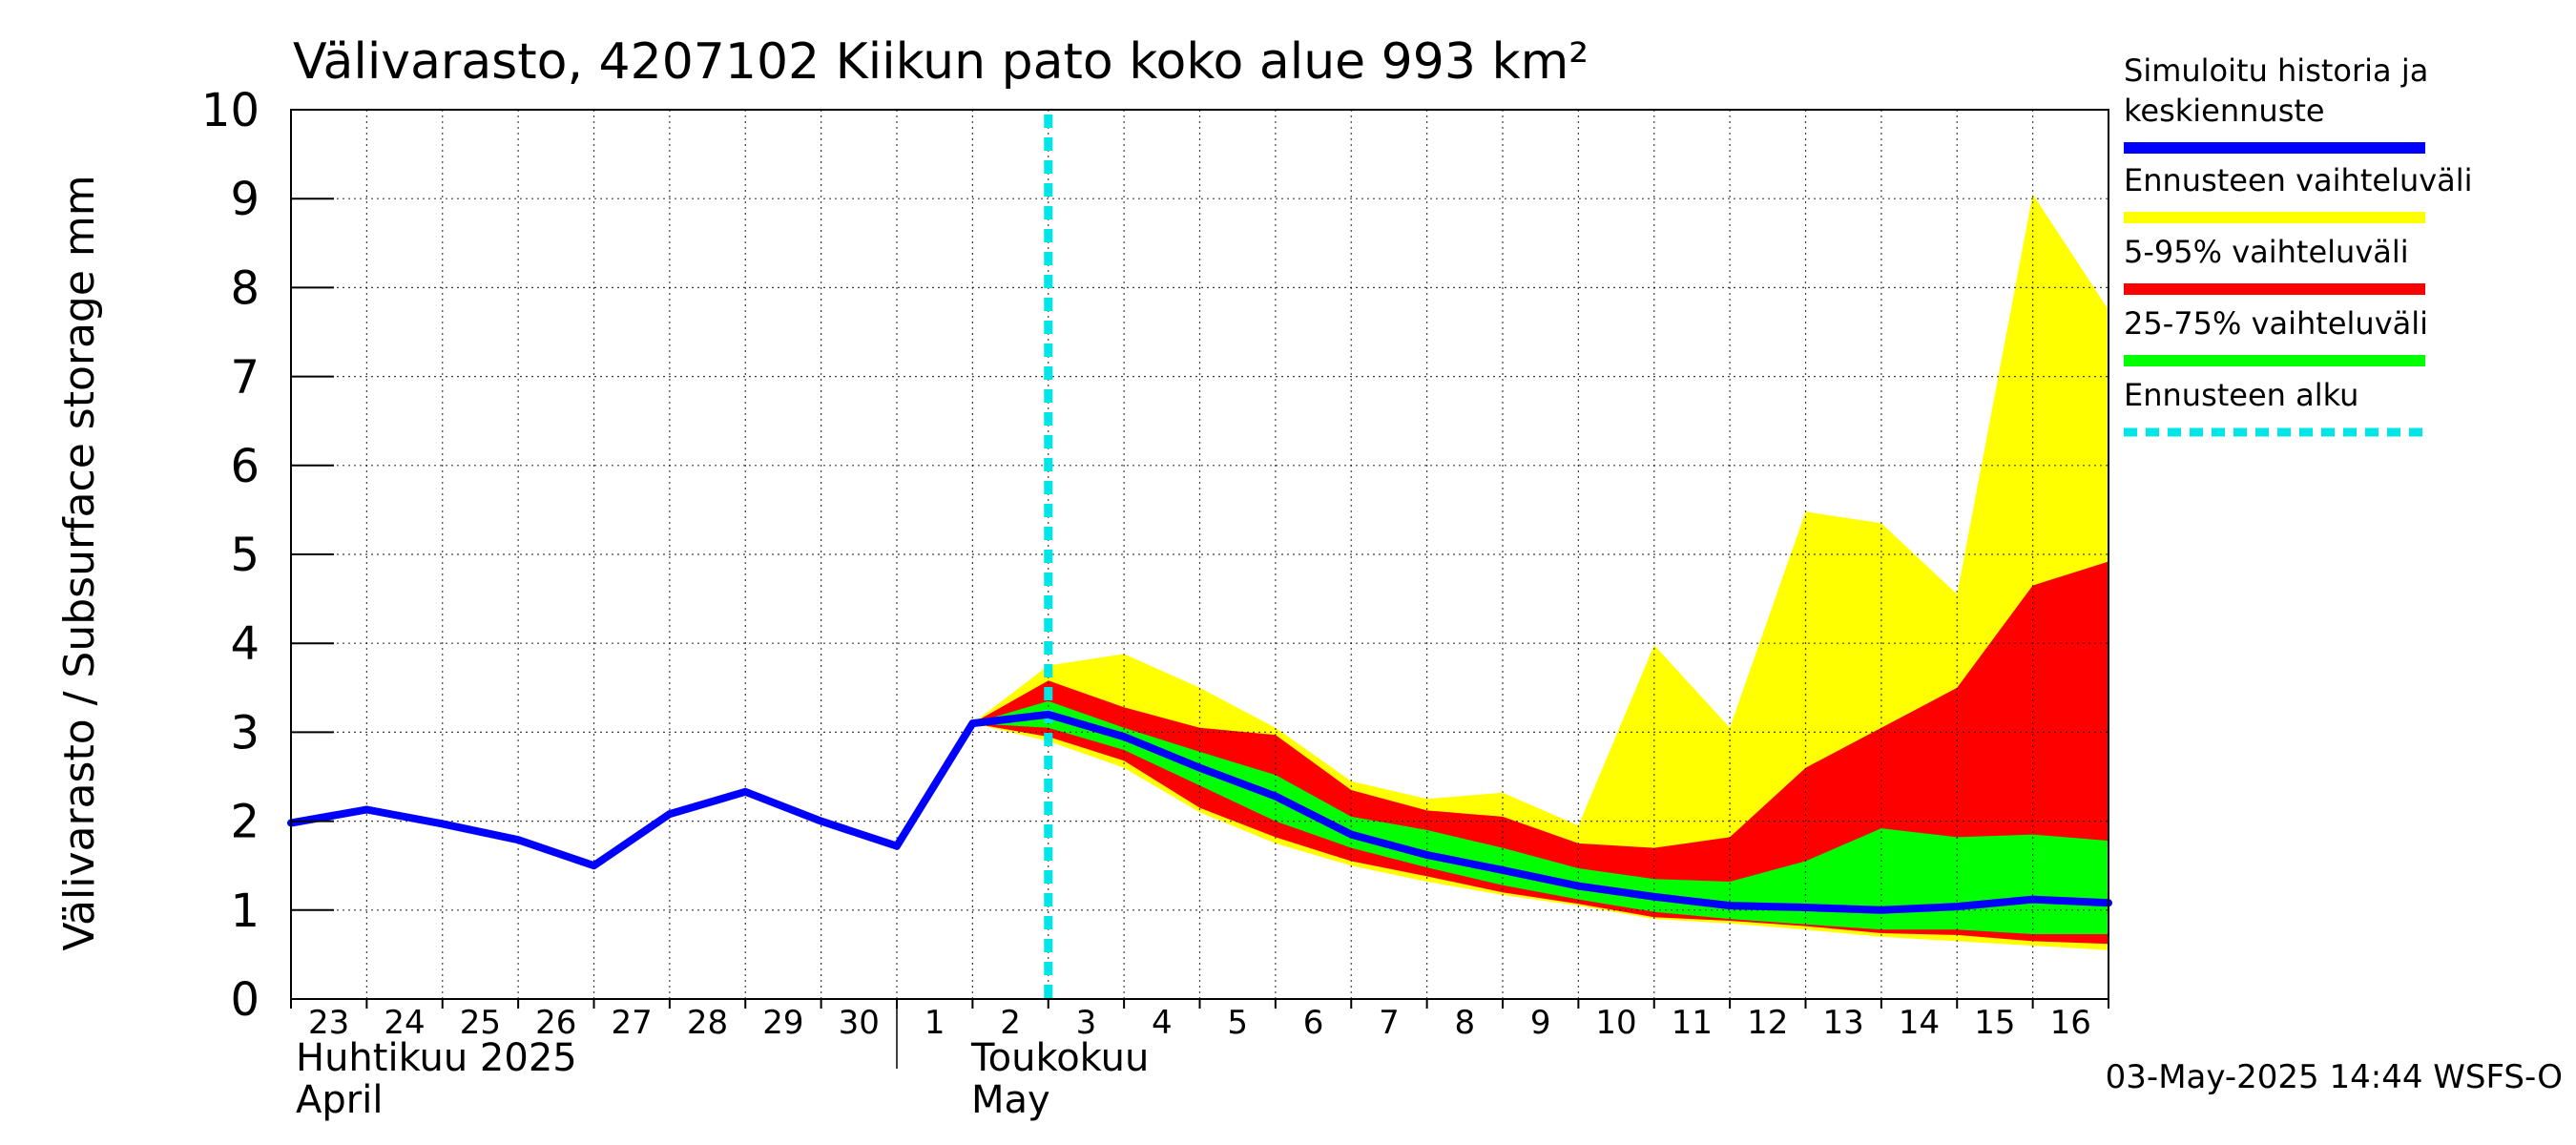 The height and width of the screenshot is (1145, 2576). Describe the element at coordinates (1010, 1023) in the screenshot. I see `x-tick-label: 2` at that location.